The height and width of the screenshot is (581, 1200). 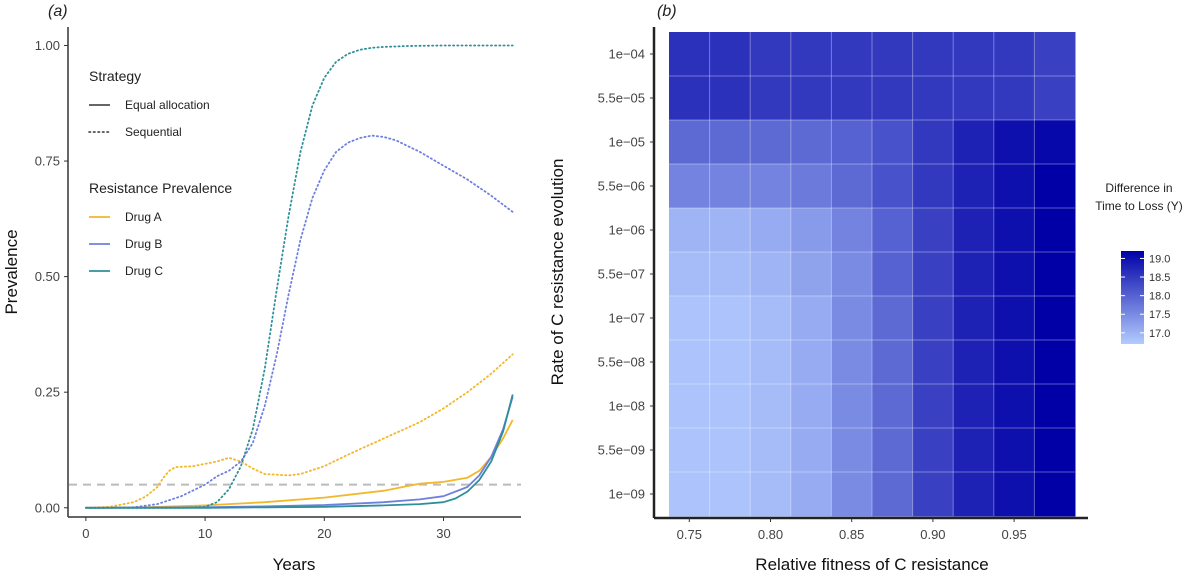 What do you see at coordinates (115, 76) in the screenshot?
I see `legend-strategy-title: Strategy` at bounding box center [115, 76].